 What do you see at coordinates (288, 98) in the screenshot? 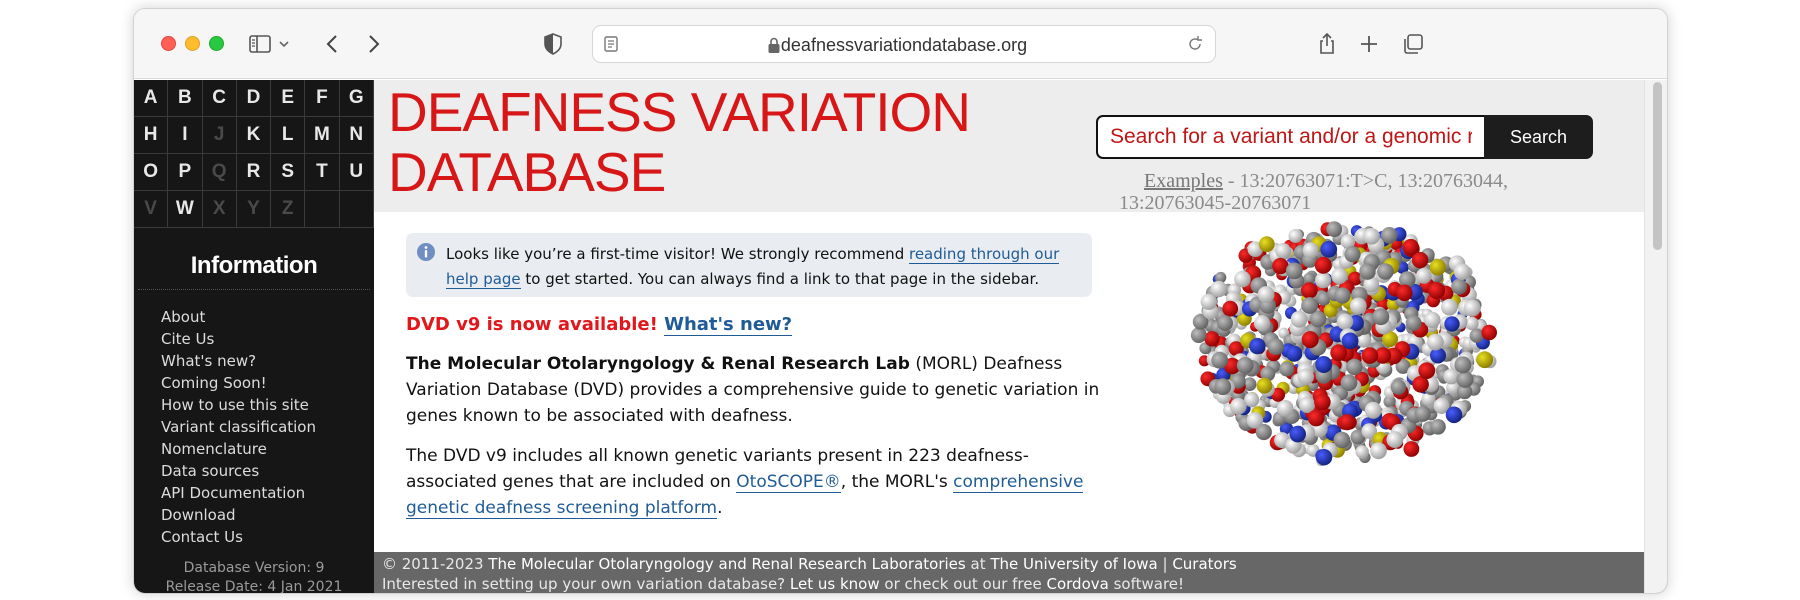
I see `gene-letter-e: E` at bounding box center [288, 98].